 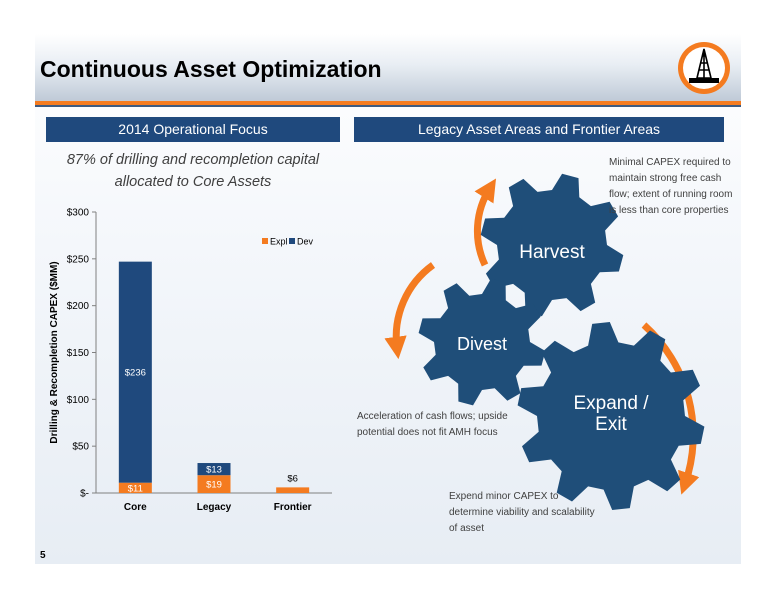 I want to click on bar-expl-frontier, so click(x=293, y=490).